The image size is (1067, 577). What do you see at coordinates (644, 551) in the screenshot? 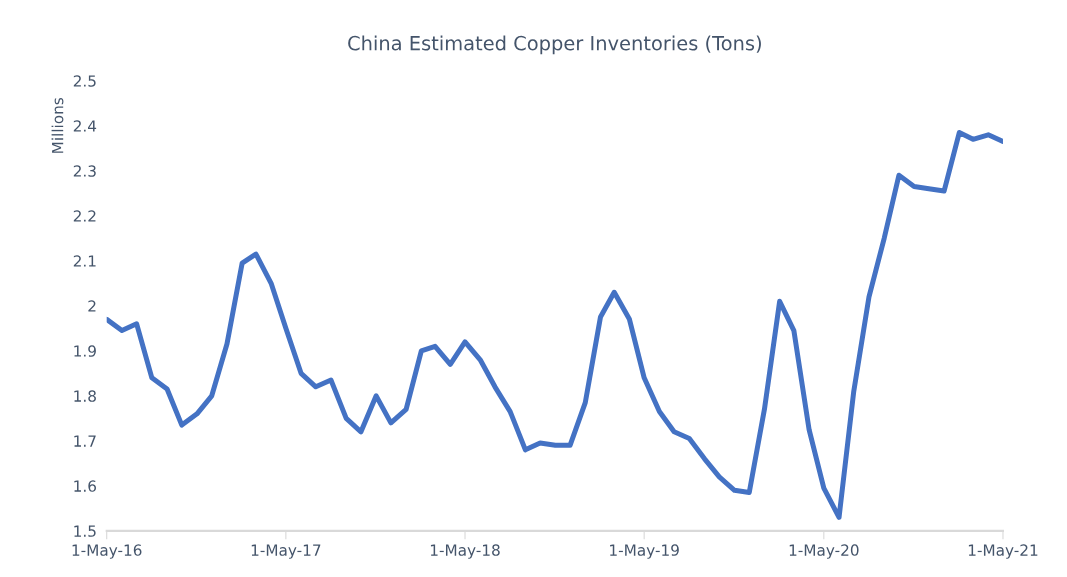
I see `x-tick-label: 1-May-19` at bounding box center [644, 551].